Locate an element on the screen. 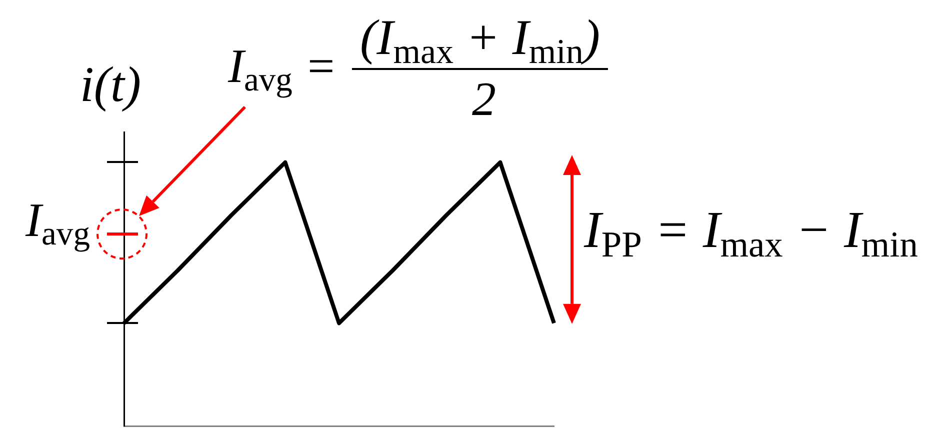  ref-line-label: I$_{avg}$ is located at coordinates (58, 224).